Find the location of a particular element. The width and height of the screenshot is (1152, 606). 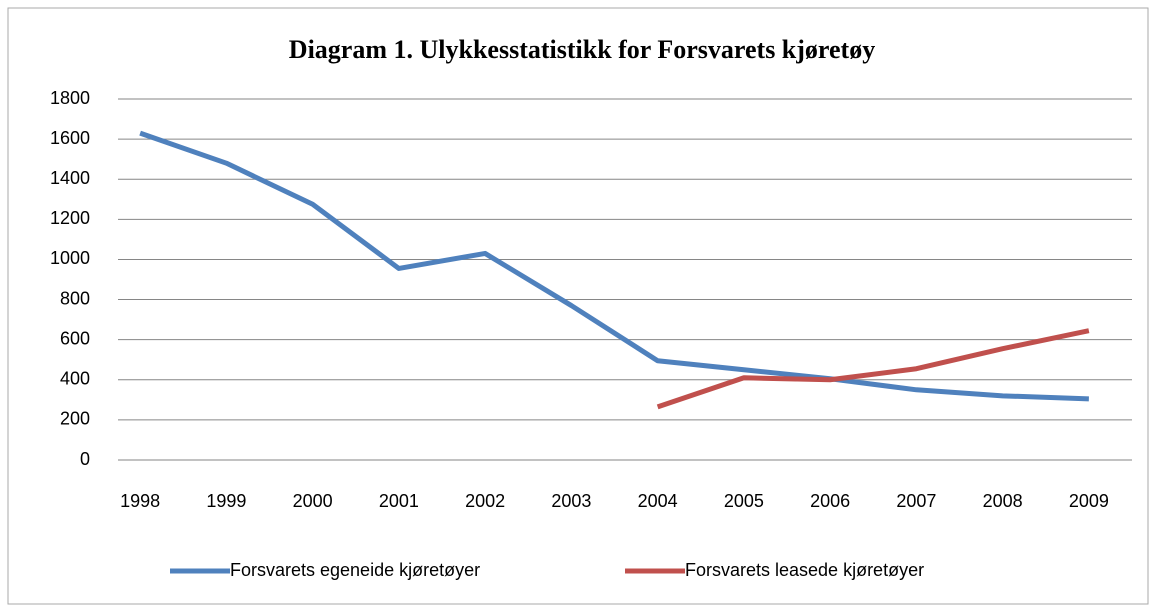

y-tick-label: 600 is located at coordinates (75, 338).